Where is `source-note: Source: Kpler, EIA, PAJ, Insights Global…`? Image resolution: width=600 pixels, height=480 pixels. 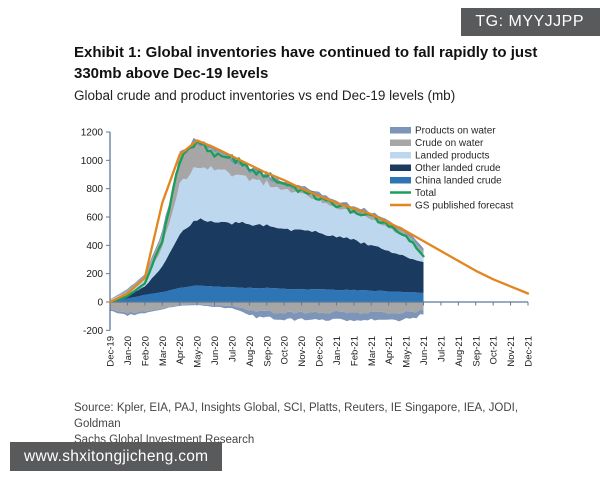
source-note: Source: Kpler, EIA, PAJ, Insights Global… is located at coordinates (314, 424).